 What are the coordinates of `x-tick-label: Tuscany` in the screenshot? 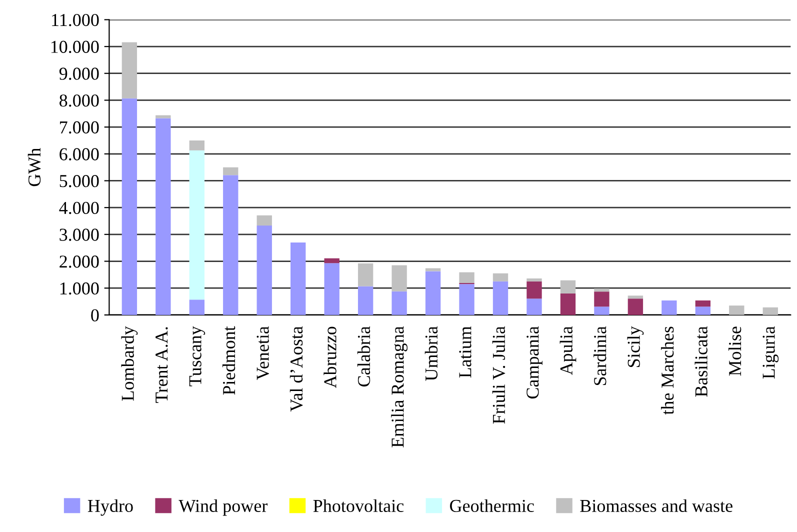 It's located at (197, 356).